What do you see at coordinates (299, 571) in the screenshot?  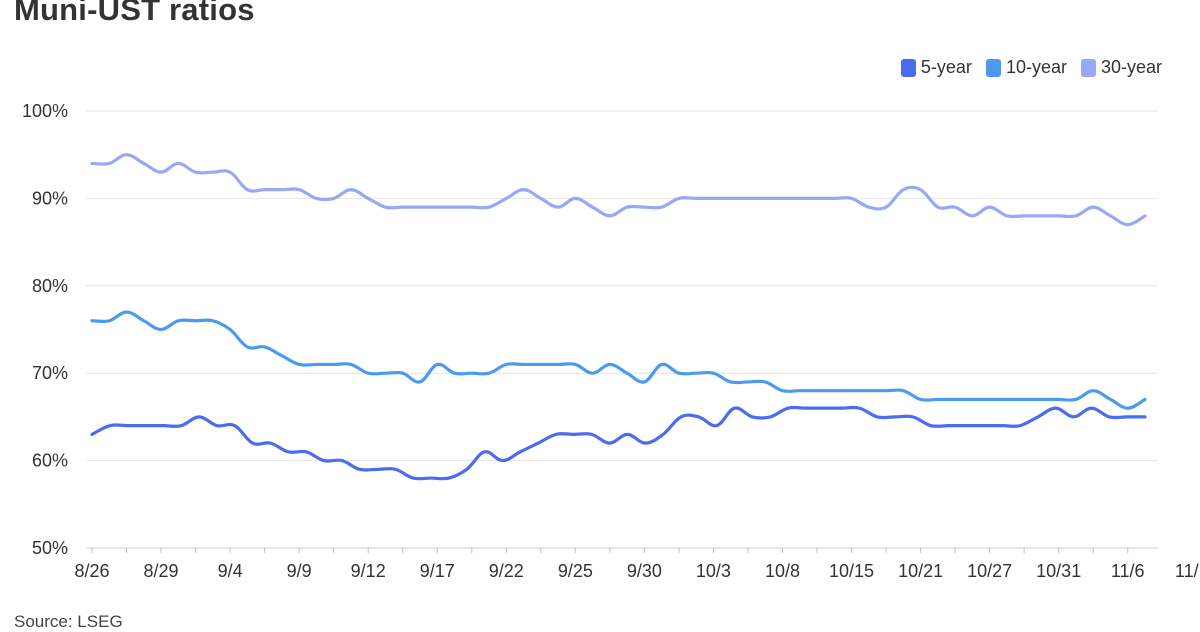 I see `x-tick-label: 9/9` at bounding box center [299, 571].